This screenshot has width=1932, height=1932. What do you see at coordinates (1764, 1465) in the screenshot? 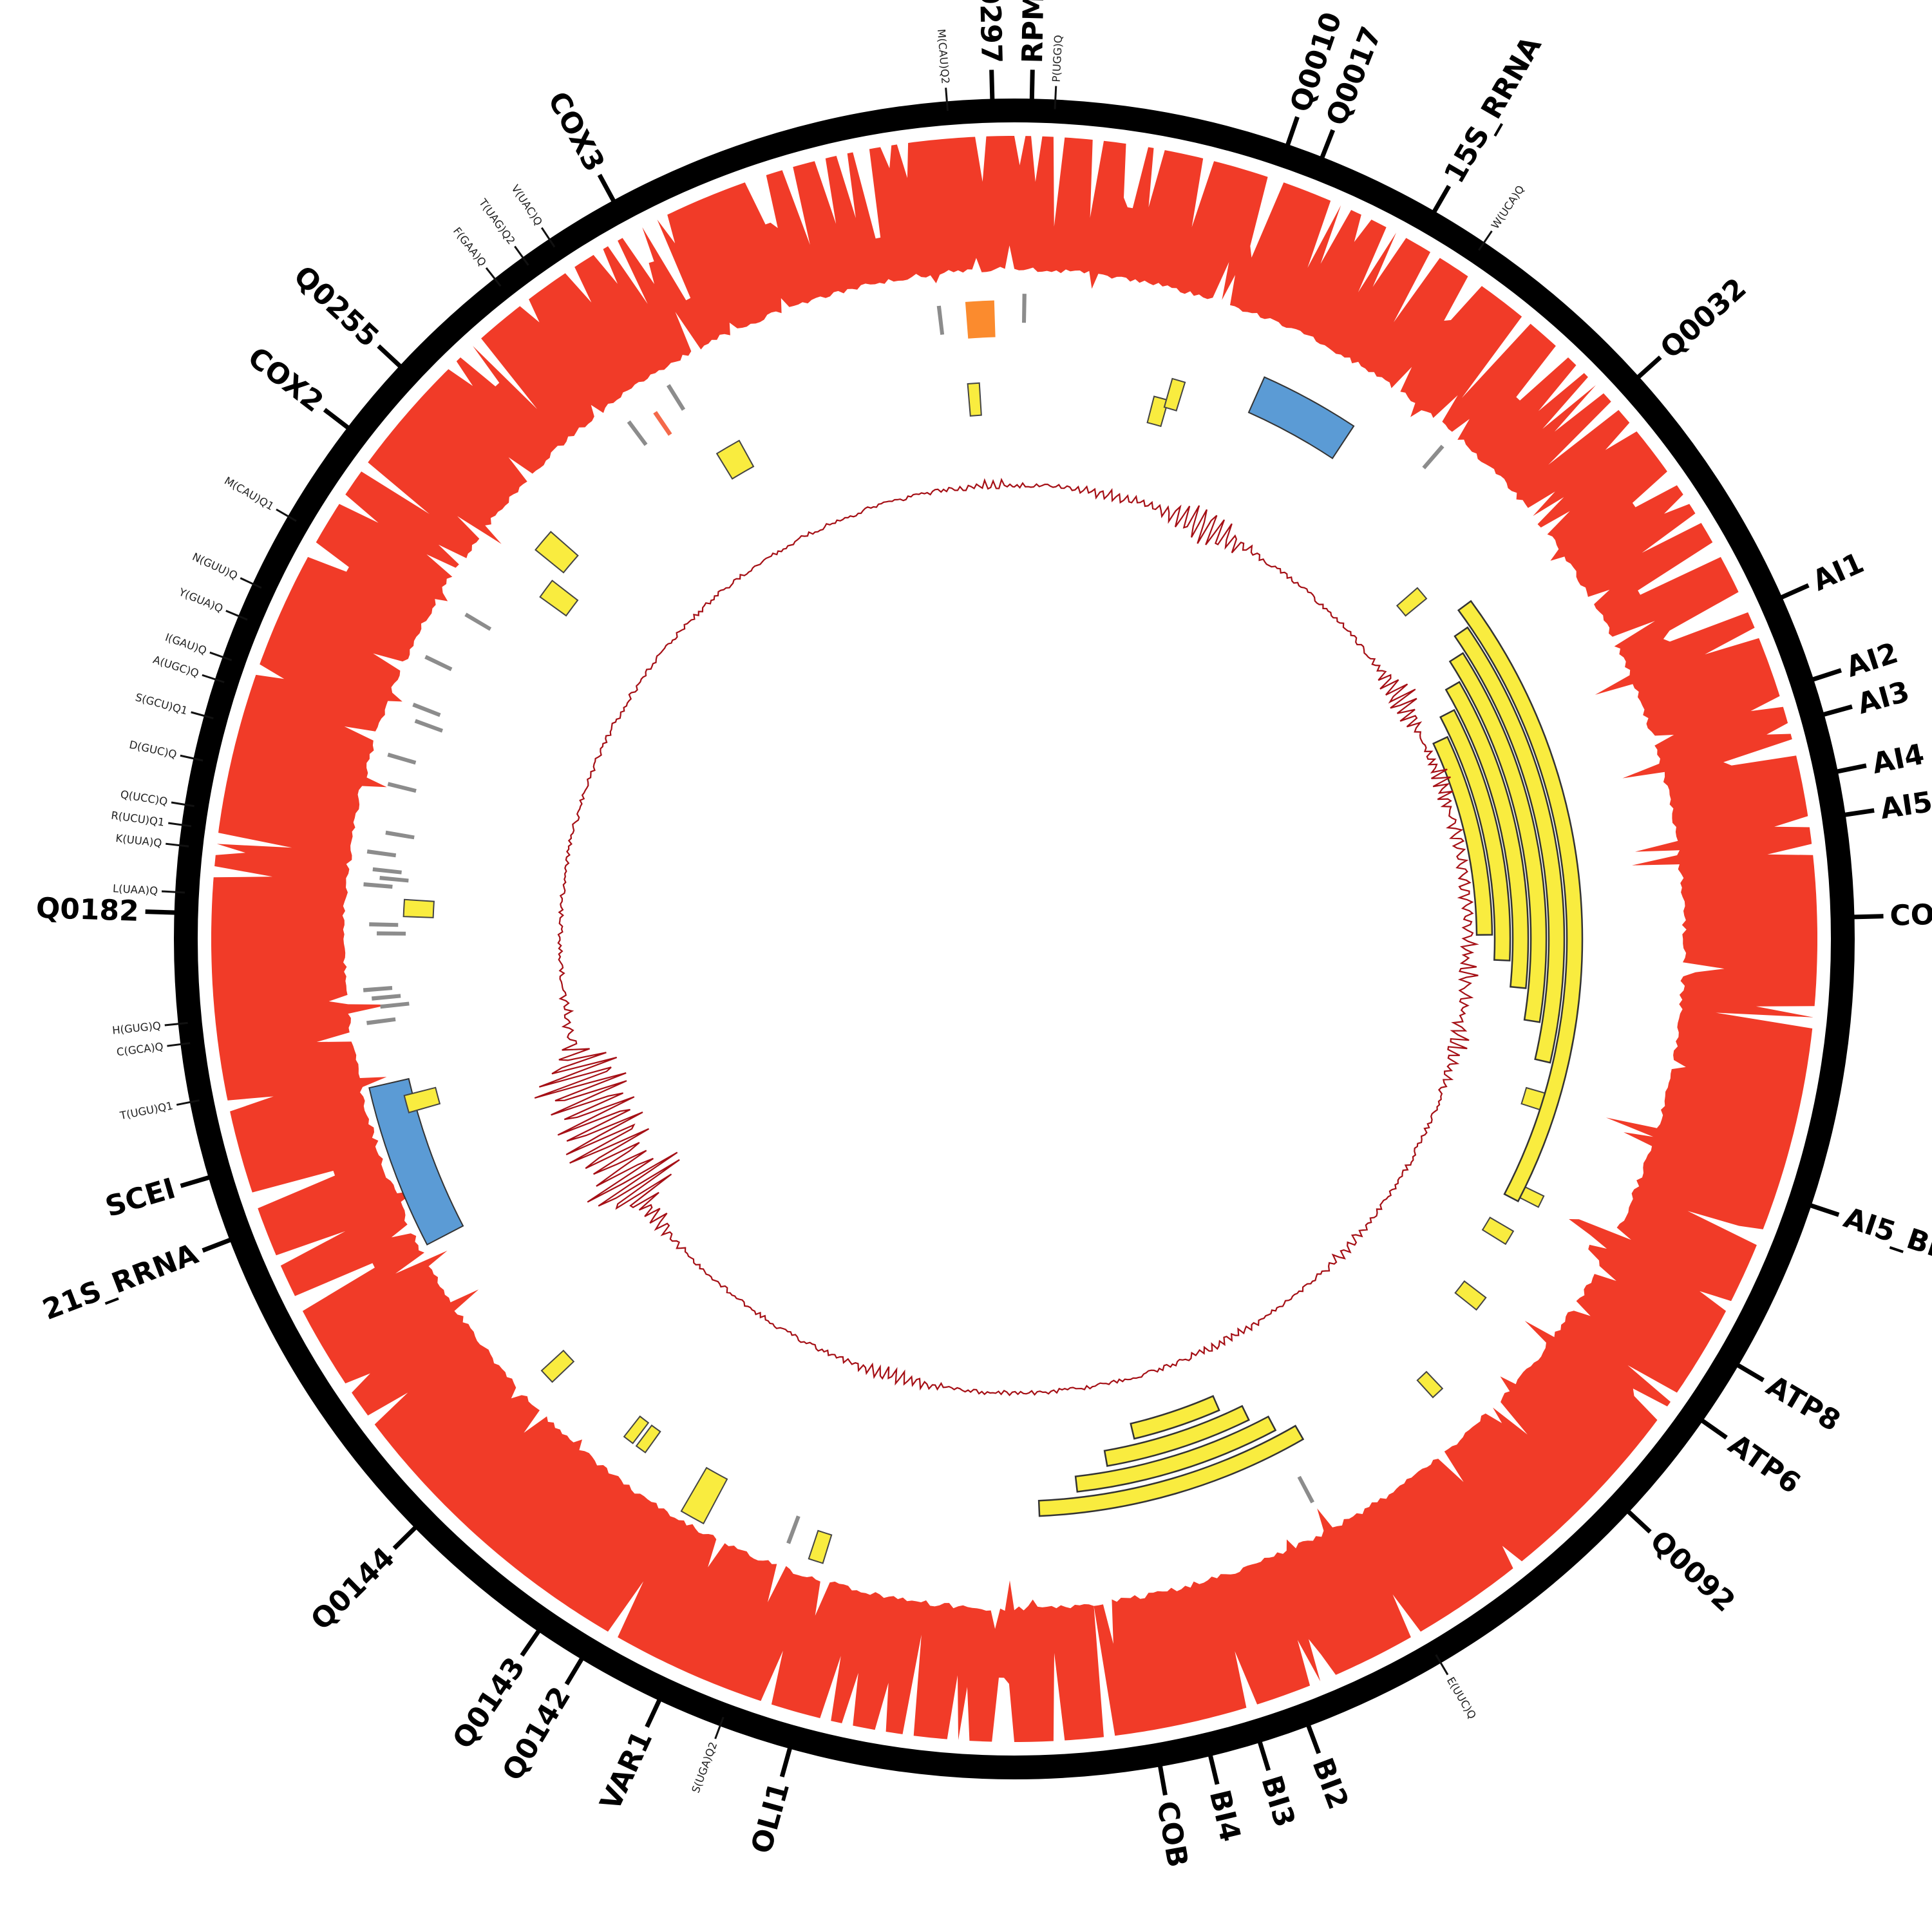
I see `gene-label: ATP6` at bounding box center [1764, 1465].